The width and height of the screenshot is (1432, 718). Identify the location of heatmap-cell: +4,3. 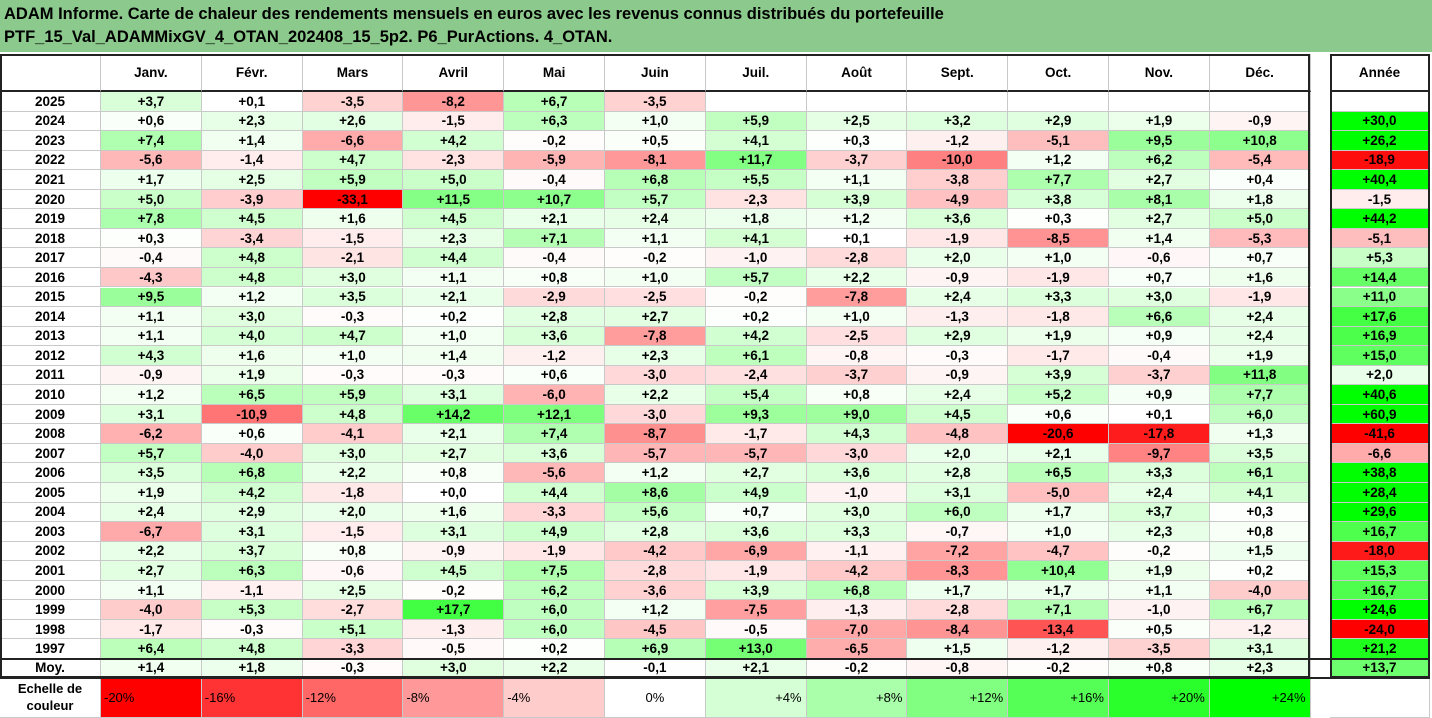
(857, 434).